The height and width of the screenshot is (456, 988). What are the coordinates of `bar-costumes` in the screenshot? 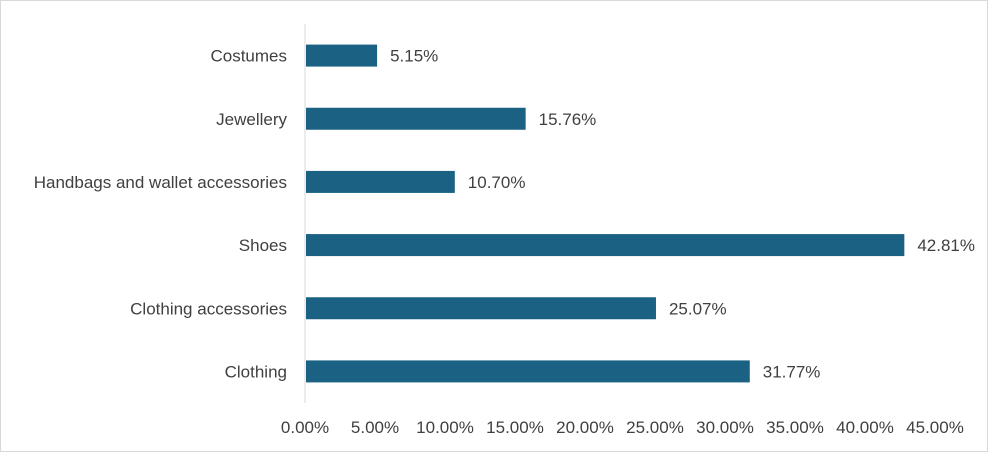 It's located at (342, 55).